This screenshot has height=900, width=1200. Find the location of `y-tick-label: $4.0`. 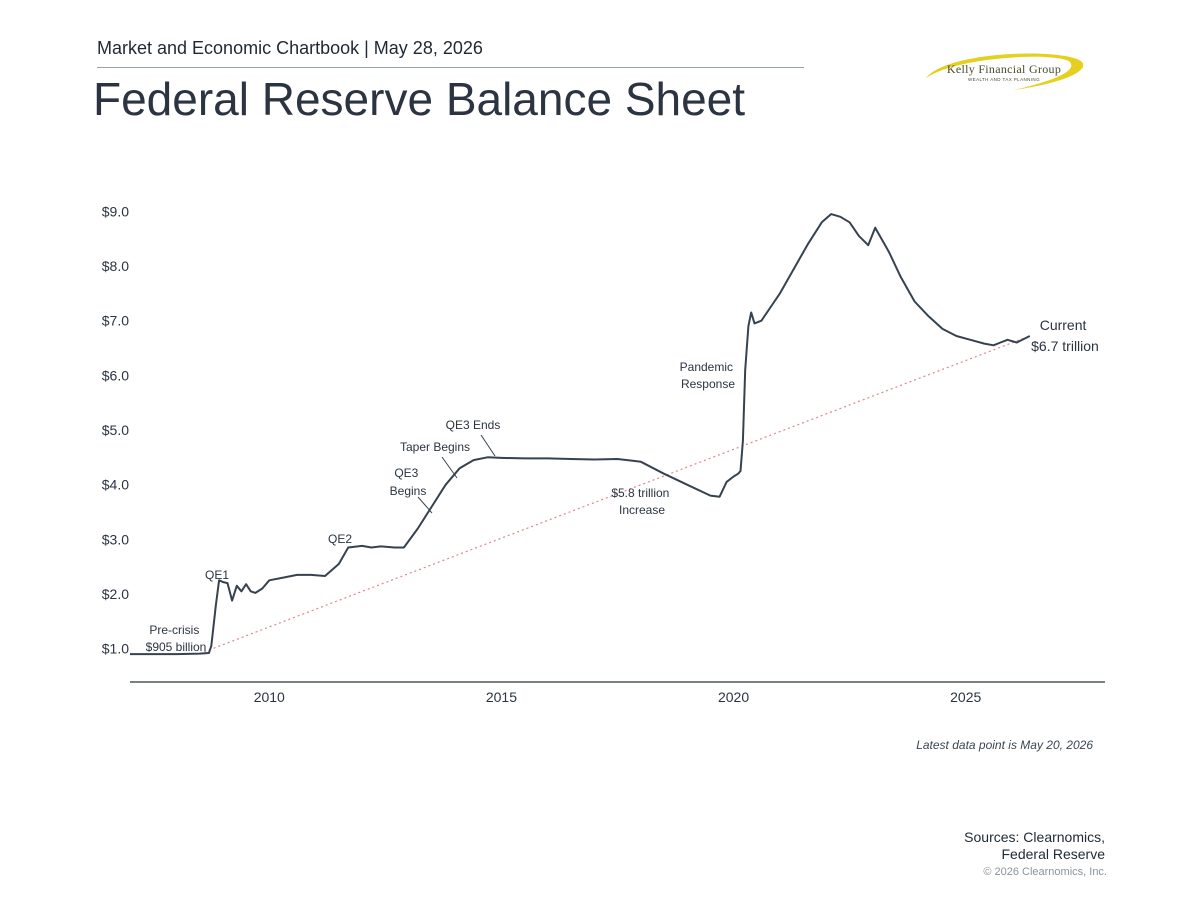

y-tick-label: $4.0 is located at coordinates (115, 485).